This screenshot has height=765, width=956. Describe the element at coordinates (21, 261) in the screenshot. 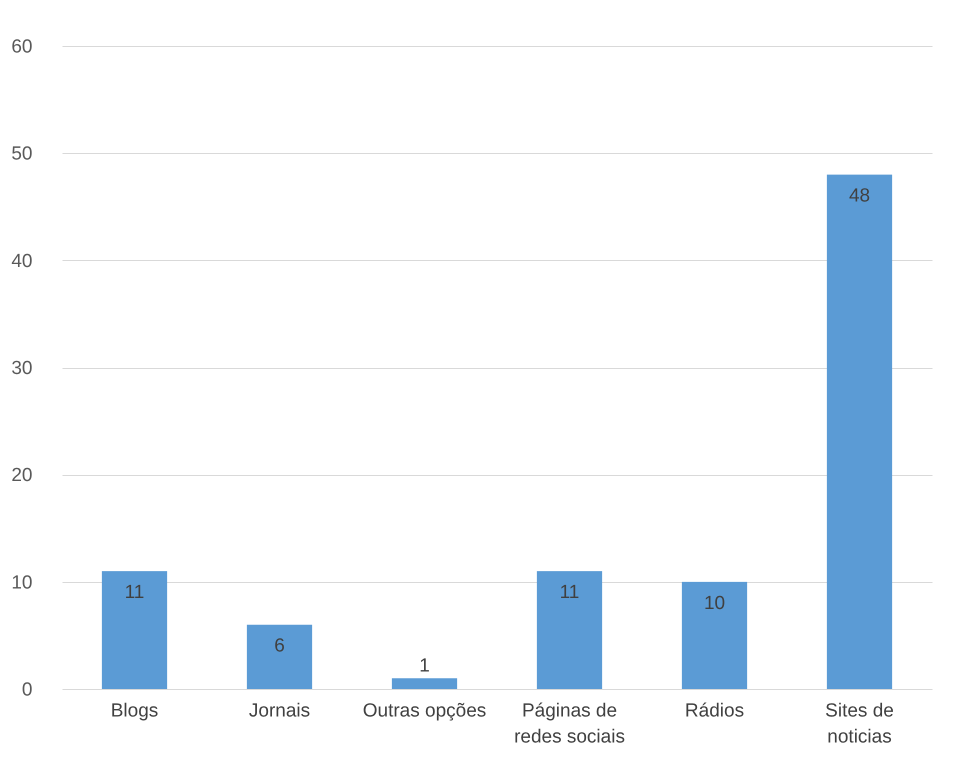

I see `y-tick-label: 40` at that location.